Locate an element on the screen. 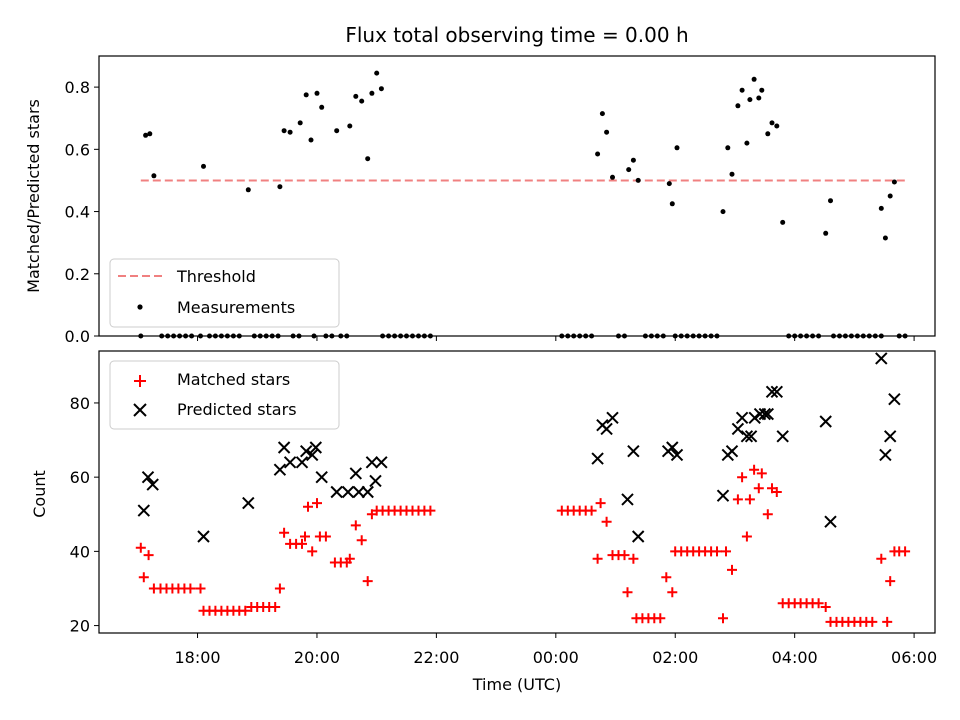 The height and width of the screenshot is (720, 960). bottom-y-tick-label: 20 is located at coordinates (80, 626).